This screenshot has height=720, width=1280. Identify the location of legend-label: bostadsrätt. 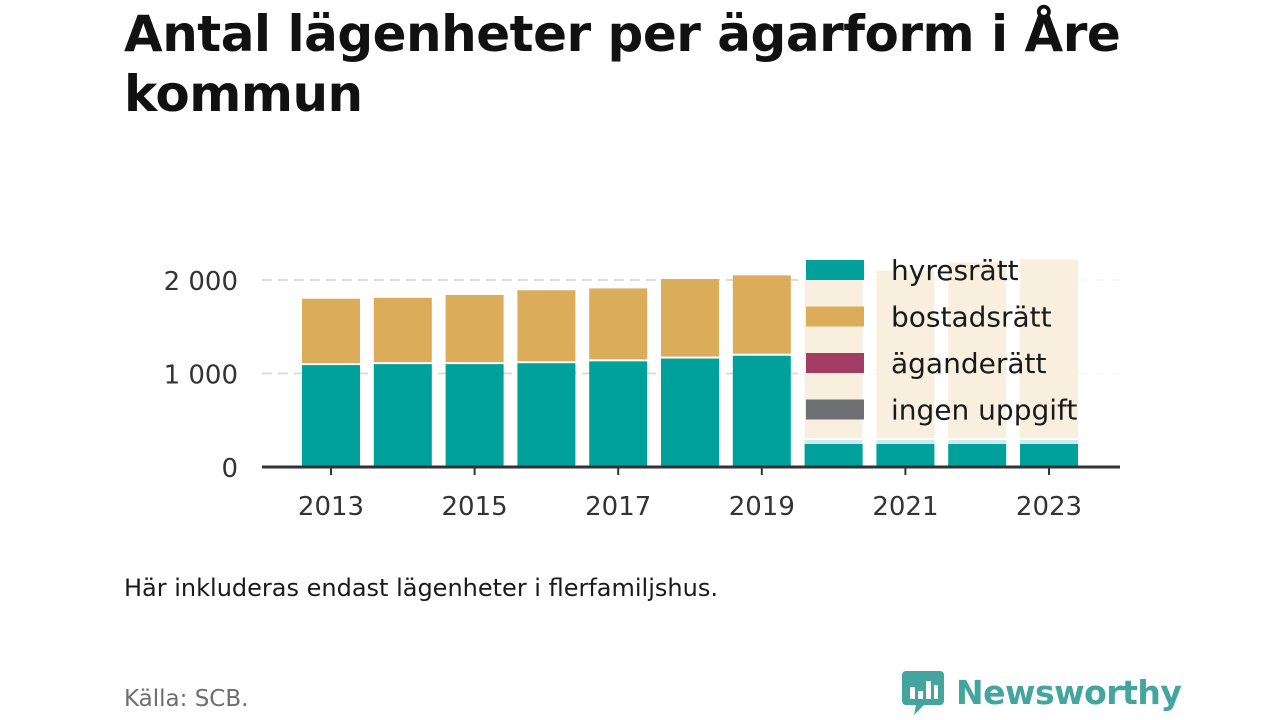
(971, 317).